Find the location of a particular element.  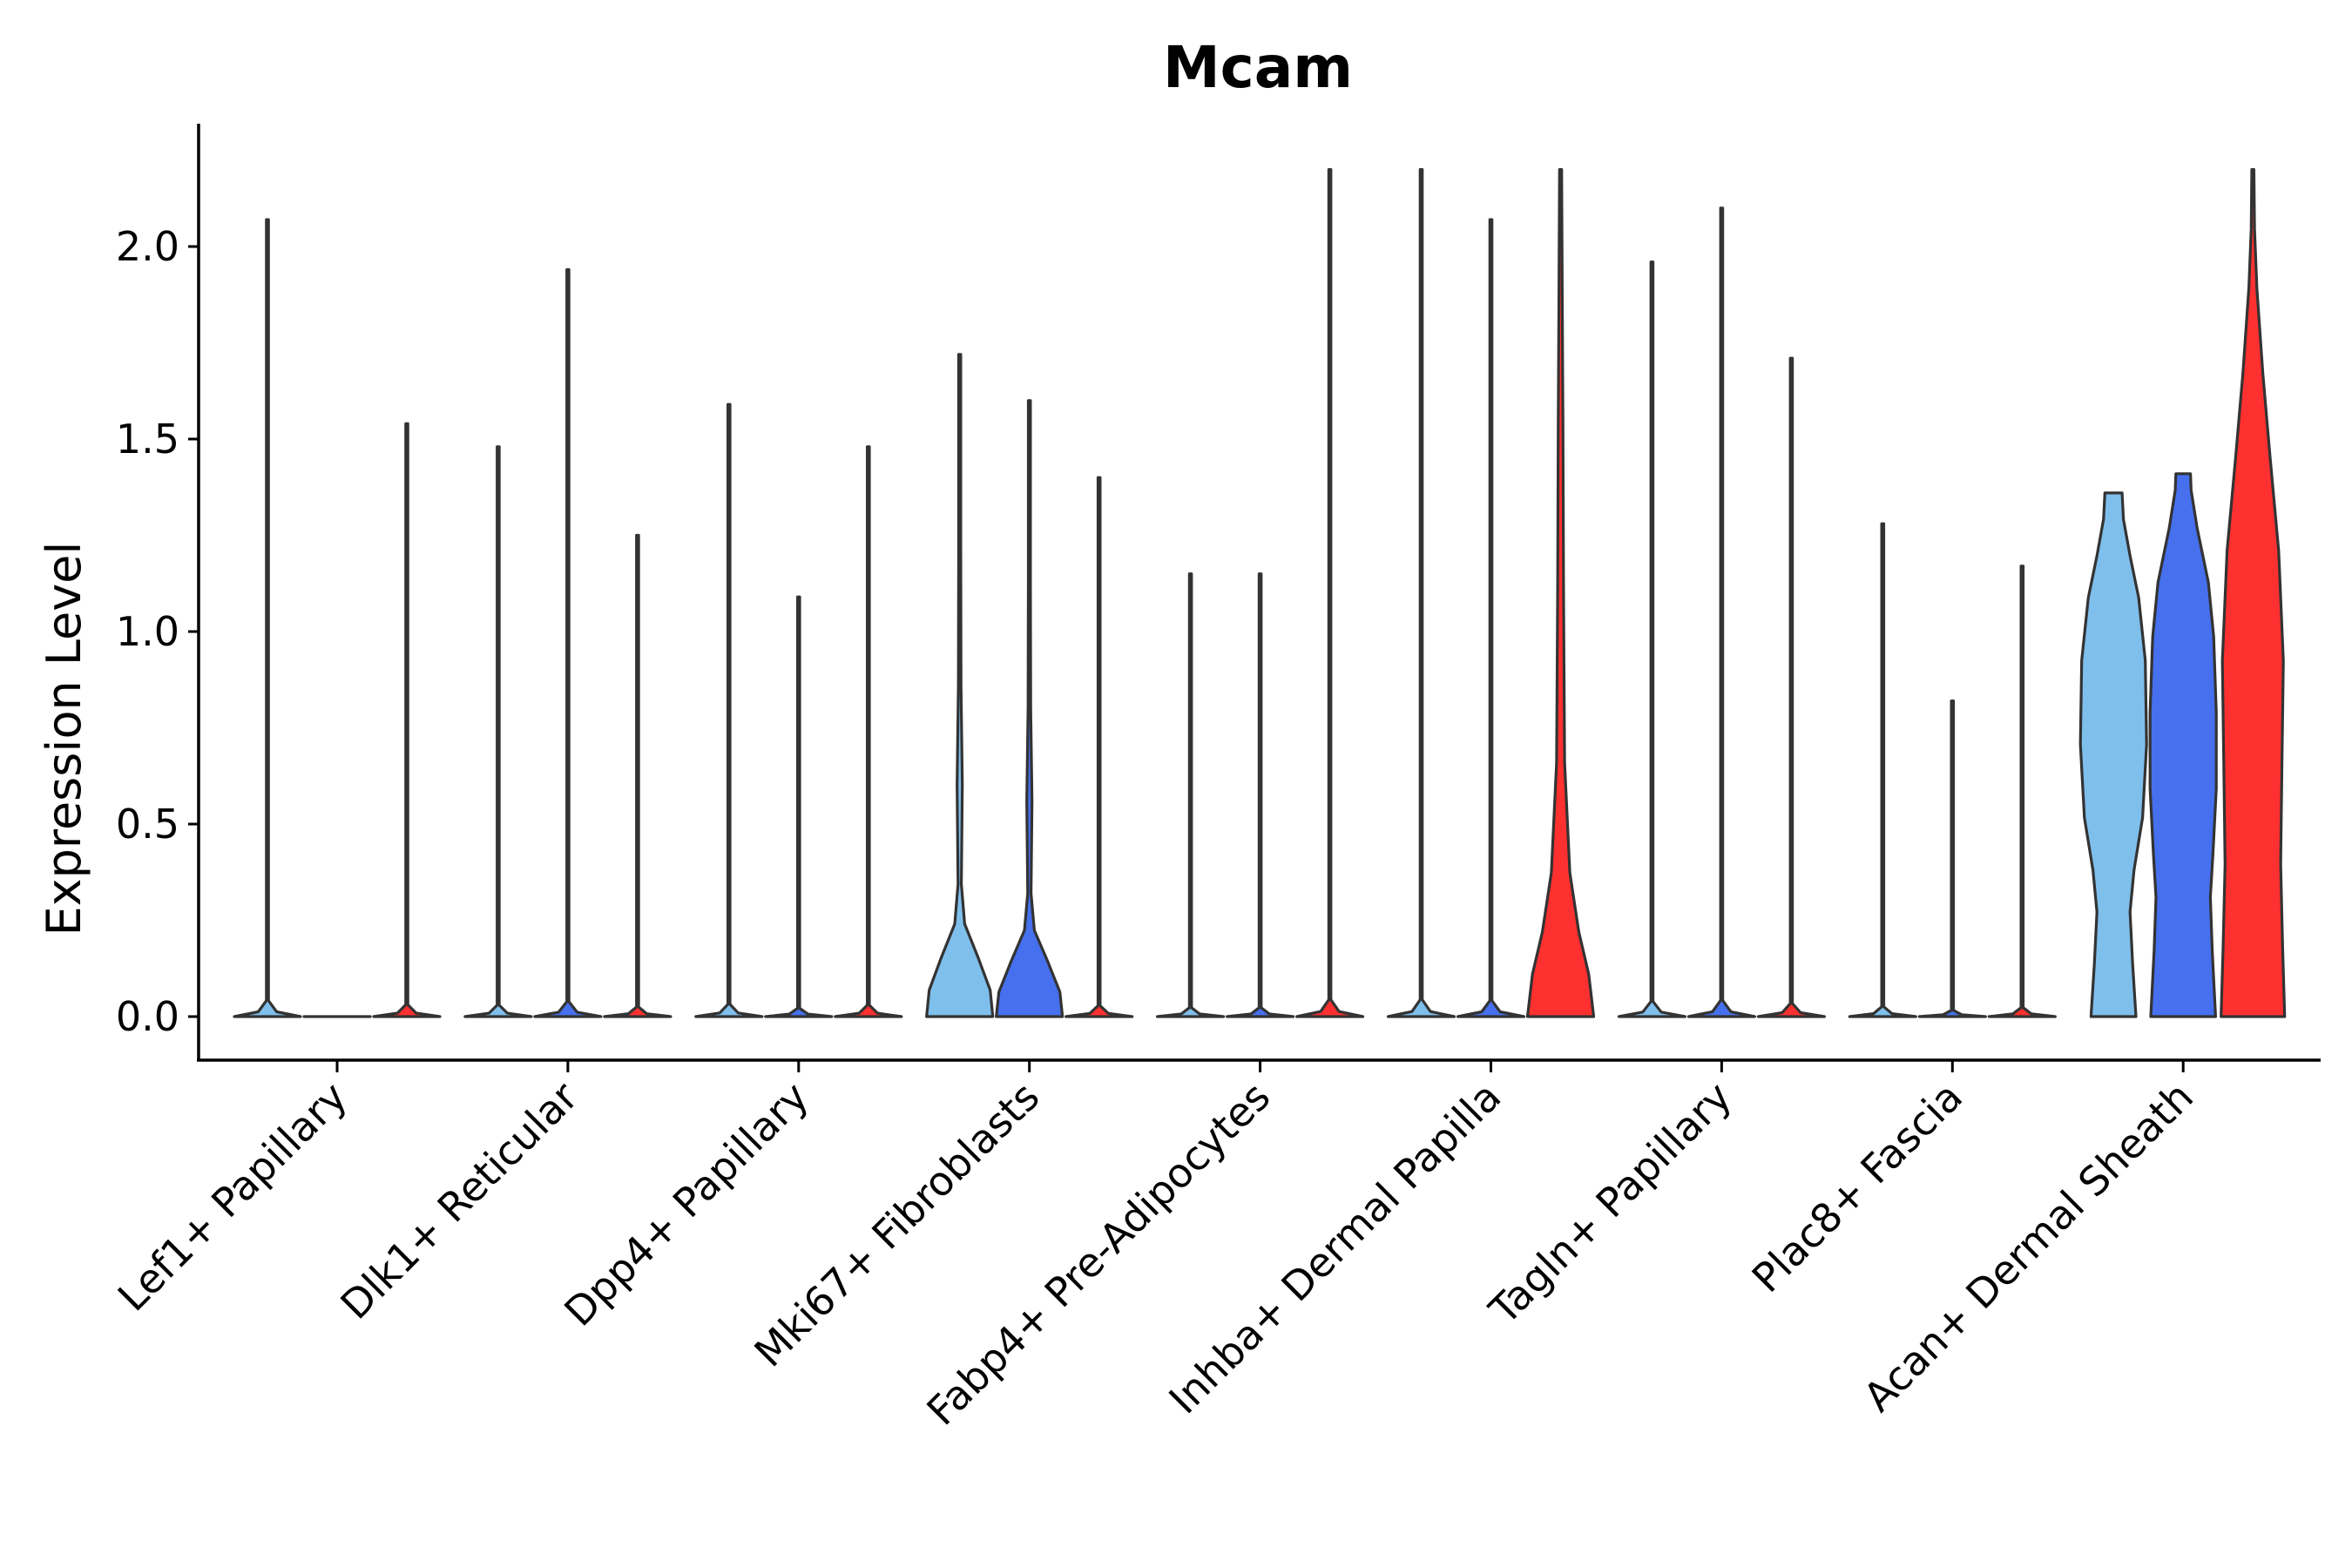

y-tick-label: 0.0 is located at coordinates (147, 1016).